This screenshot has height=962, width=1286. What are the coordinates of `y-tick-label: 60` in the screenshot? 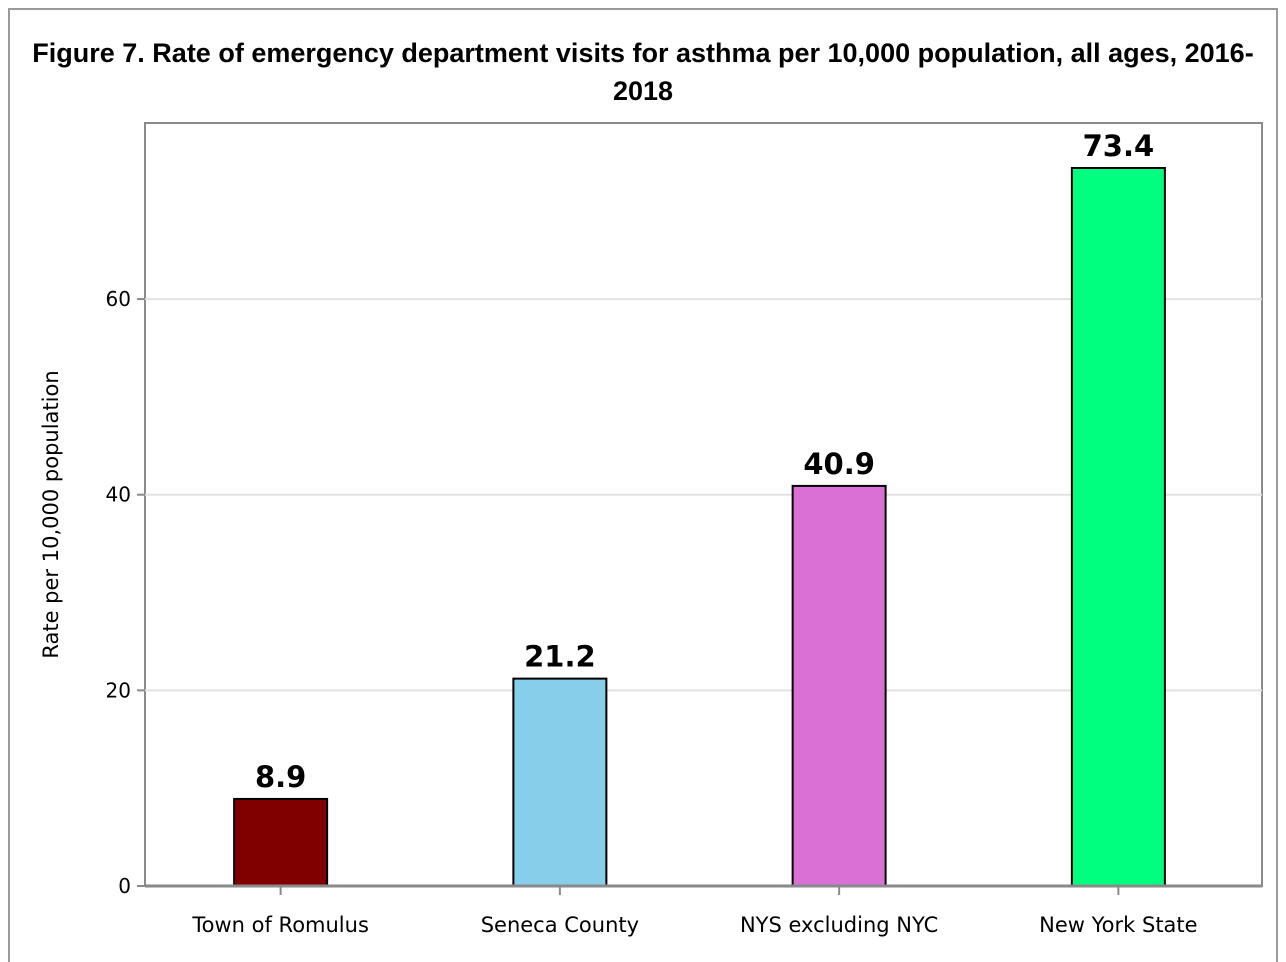 It's located at (118, 299).